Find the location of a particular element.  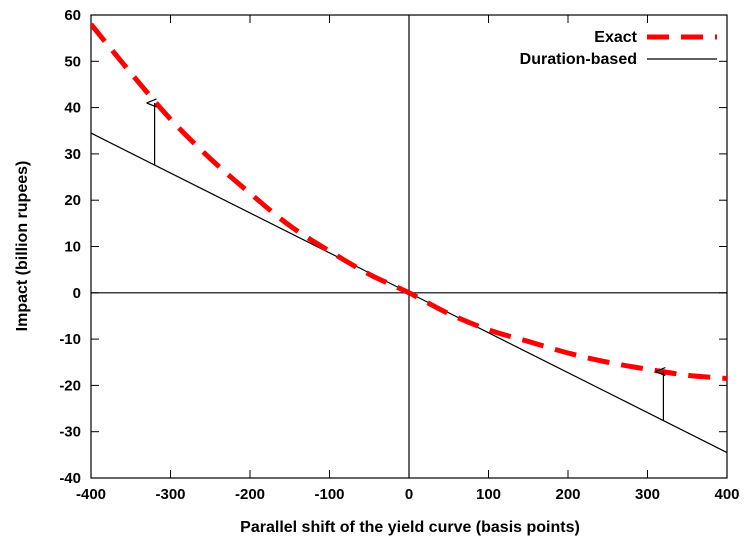

y-tick-label: 20 is located at coordinates (72, 200).